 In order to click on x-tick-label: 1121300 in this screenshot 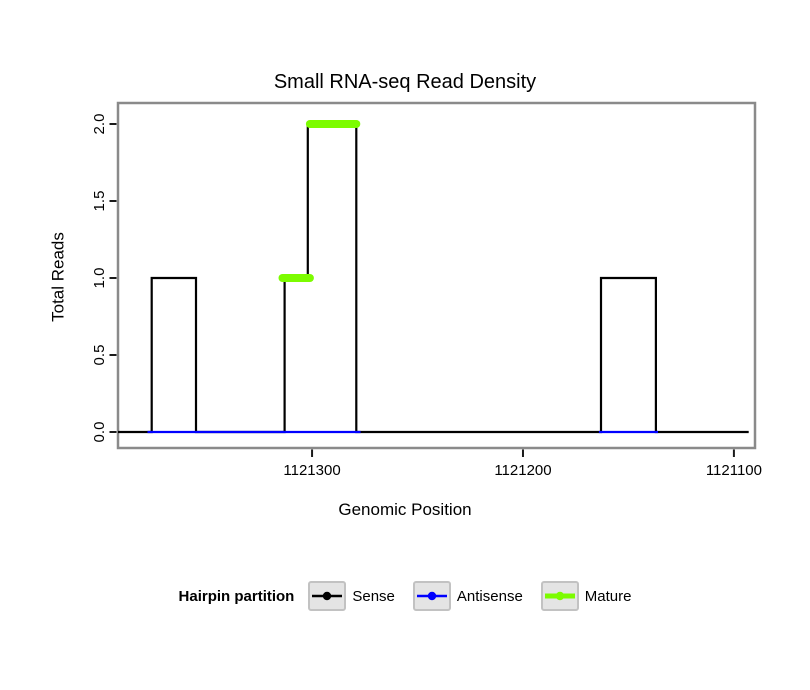, I will do `click(311, 470)`.